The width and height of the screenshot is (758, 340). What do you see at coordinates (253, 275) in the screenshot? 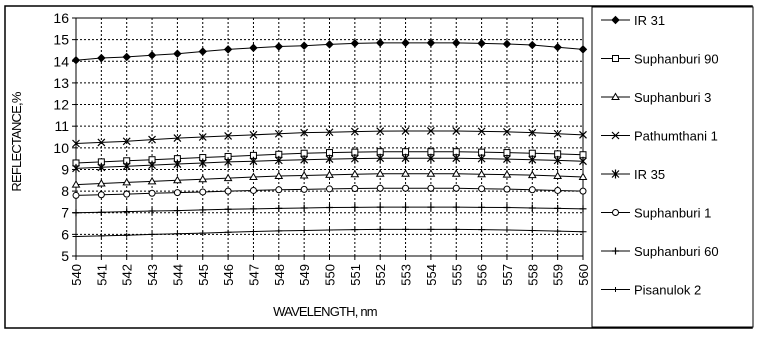
I see `x-tick-label: 547` at bounding box center [253, 275].